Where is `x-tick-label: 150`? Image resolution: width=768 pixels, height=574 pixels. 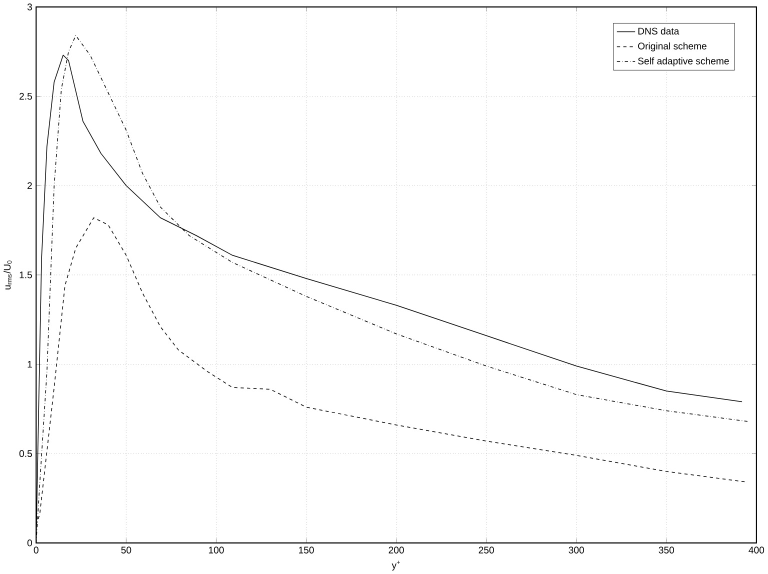
x-tick-label: 150 is located at coordinates (306, 550).